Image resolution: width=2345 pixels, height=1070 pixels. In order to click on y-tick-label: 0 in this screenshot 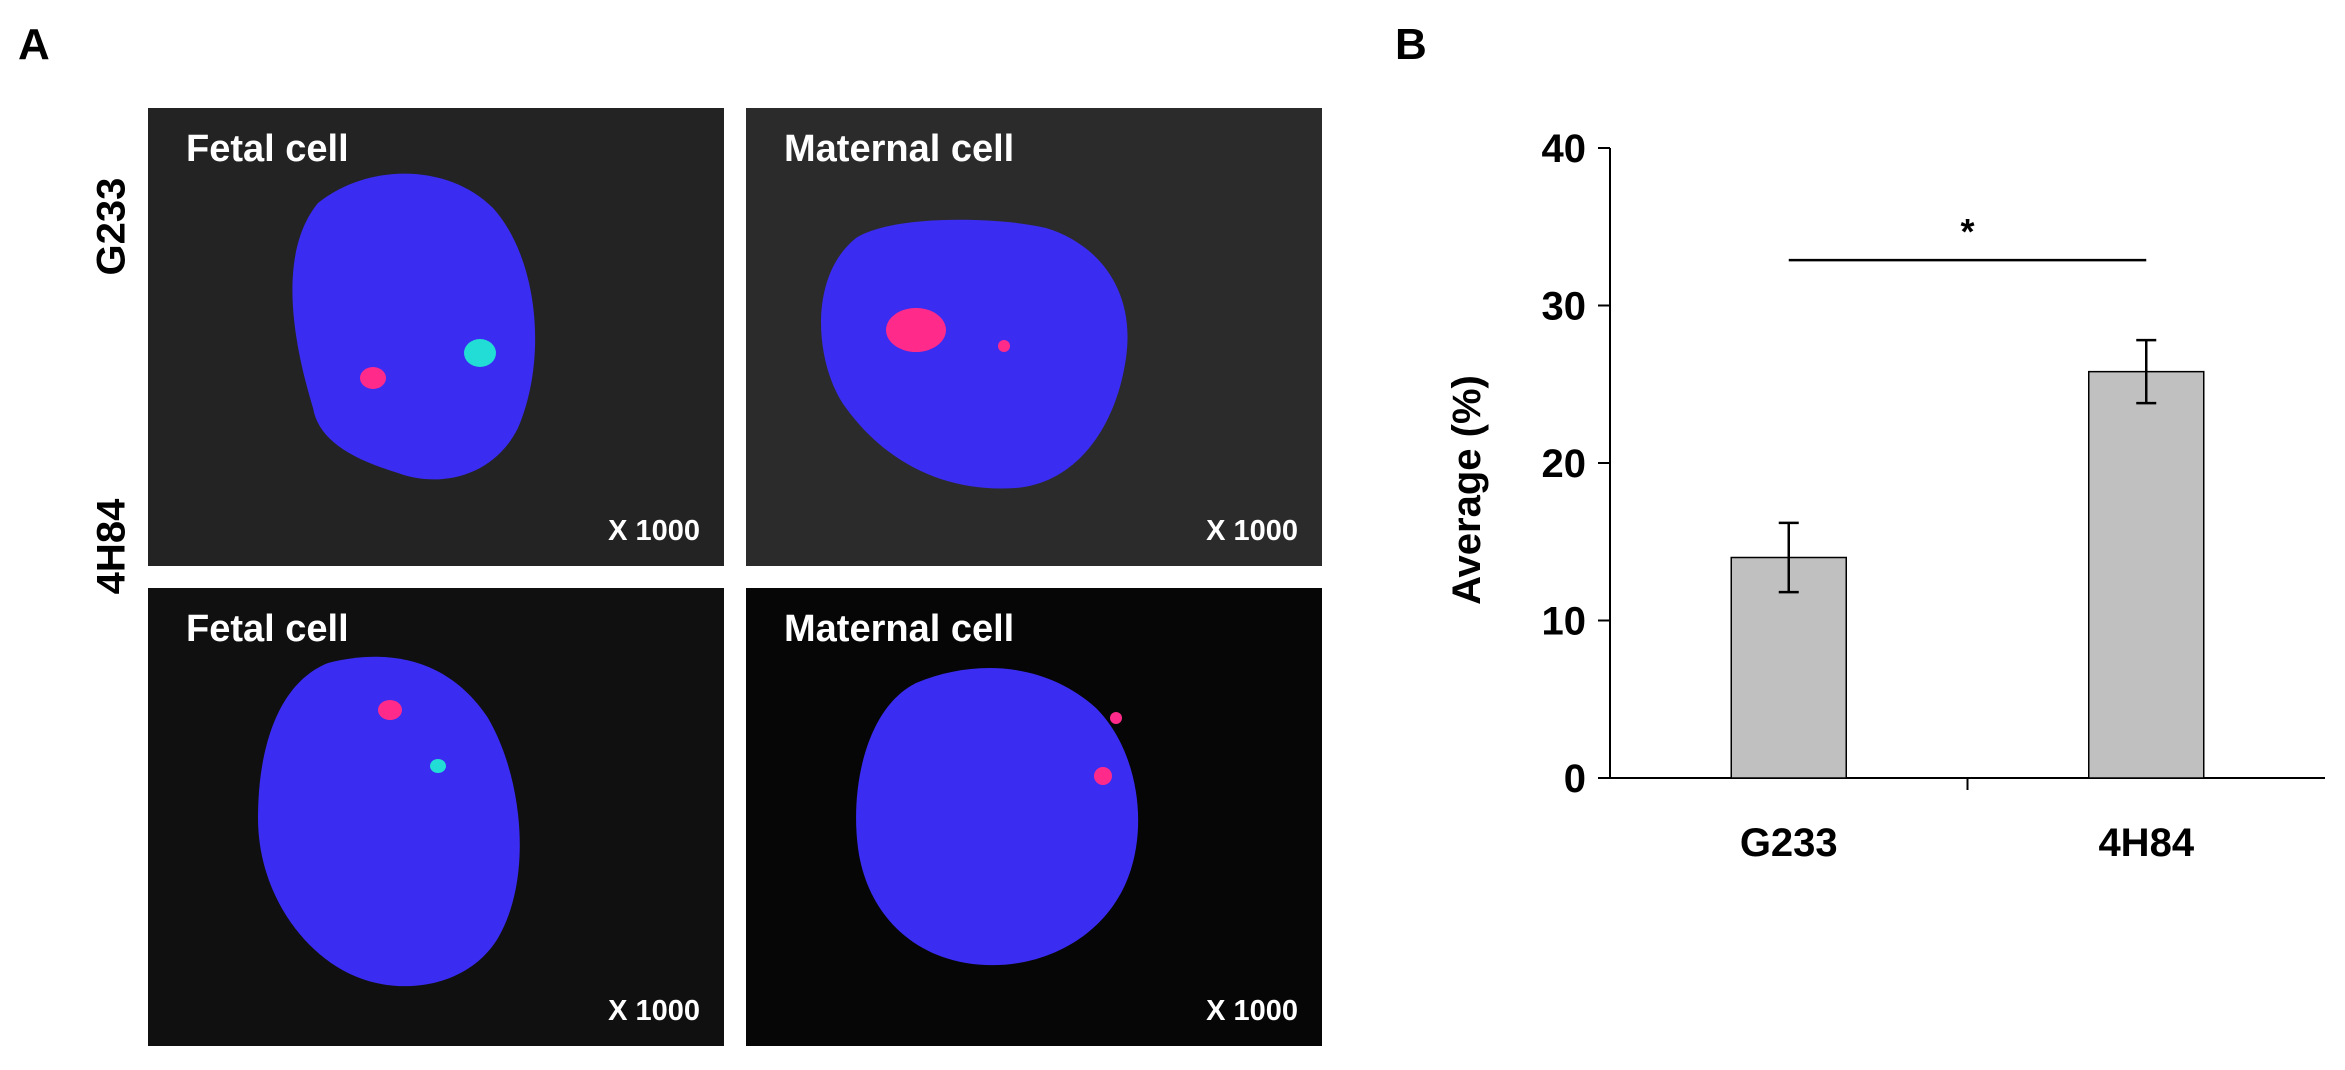, I will do `click(1575, 779)`.